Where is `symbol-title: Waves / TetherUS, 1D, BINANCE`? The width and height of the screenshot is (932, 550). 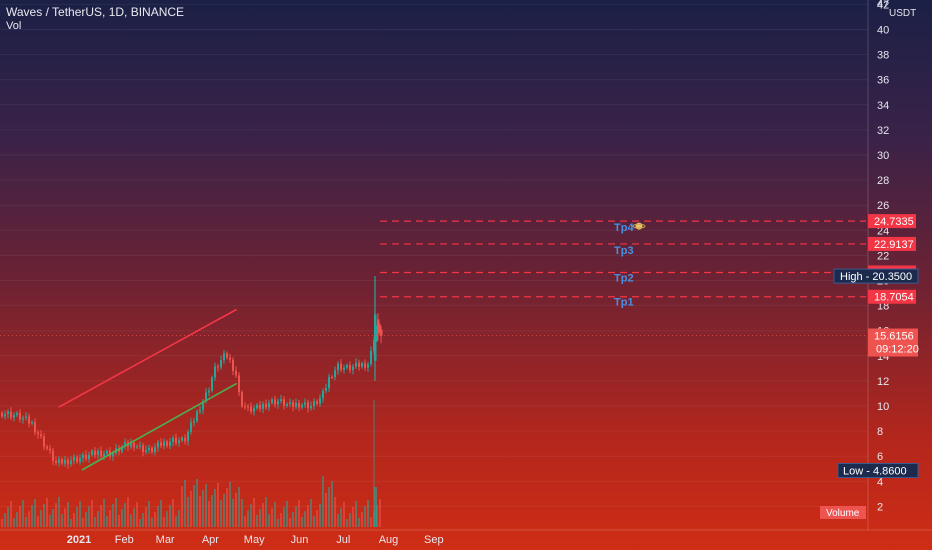
symbol-title: Waves / TetherUS, 1D, BINANCE is located at coordinates (95, 12).